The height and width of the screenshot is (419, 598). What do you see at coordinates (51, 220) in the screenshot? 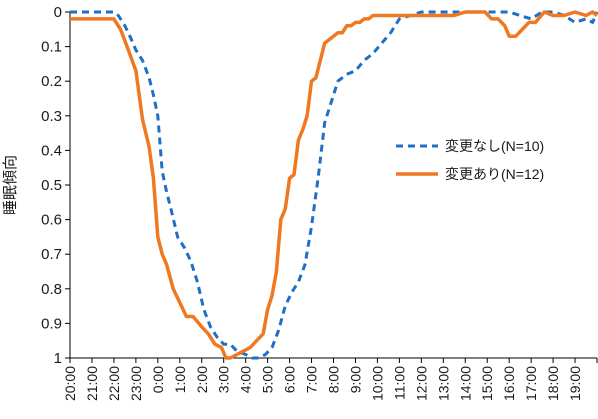
I see `y-tick-label: 0.6` at bounding box center [51, 220].